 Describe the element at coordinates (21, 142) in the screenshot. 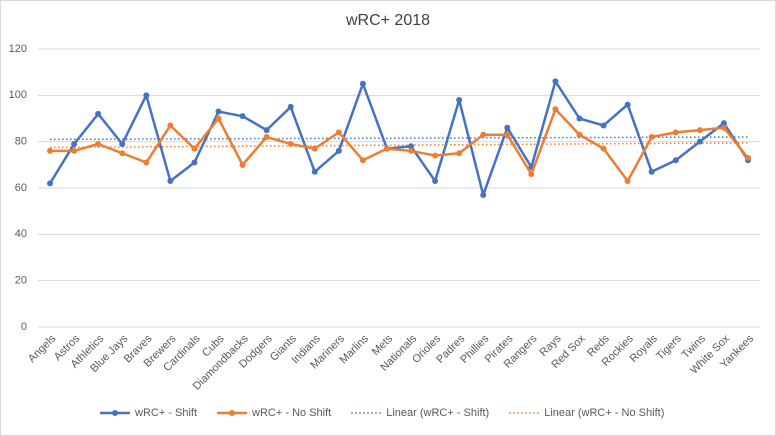

I see `y-tick-label: 80` at that location.